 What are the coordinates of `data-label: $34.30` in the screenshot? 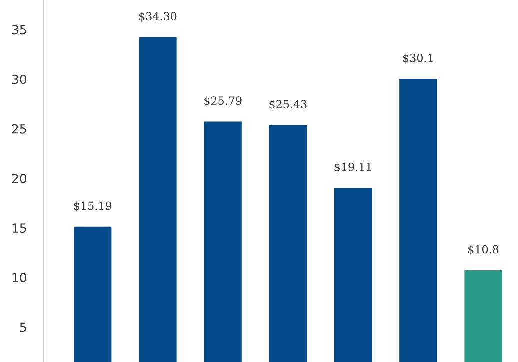 It's located at (158, 17).